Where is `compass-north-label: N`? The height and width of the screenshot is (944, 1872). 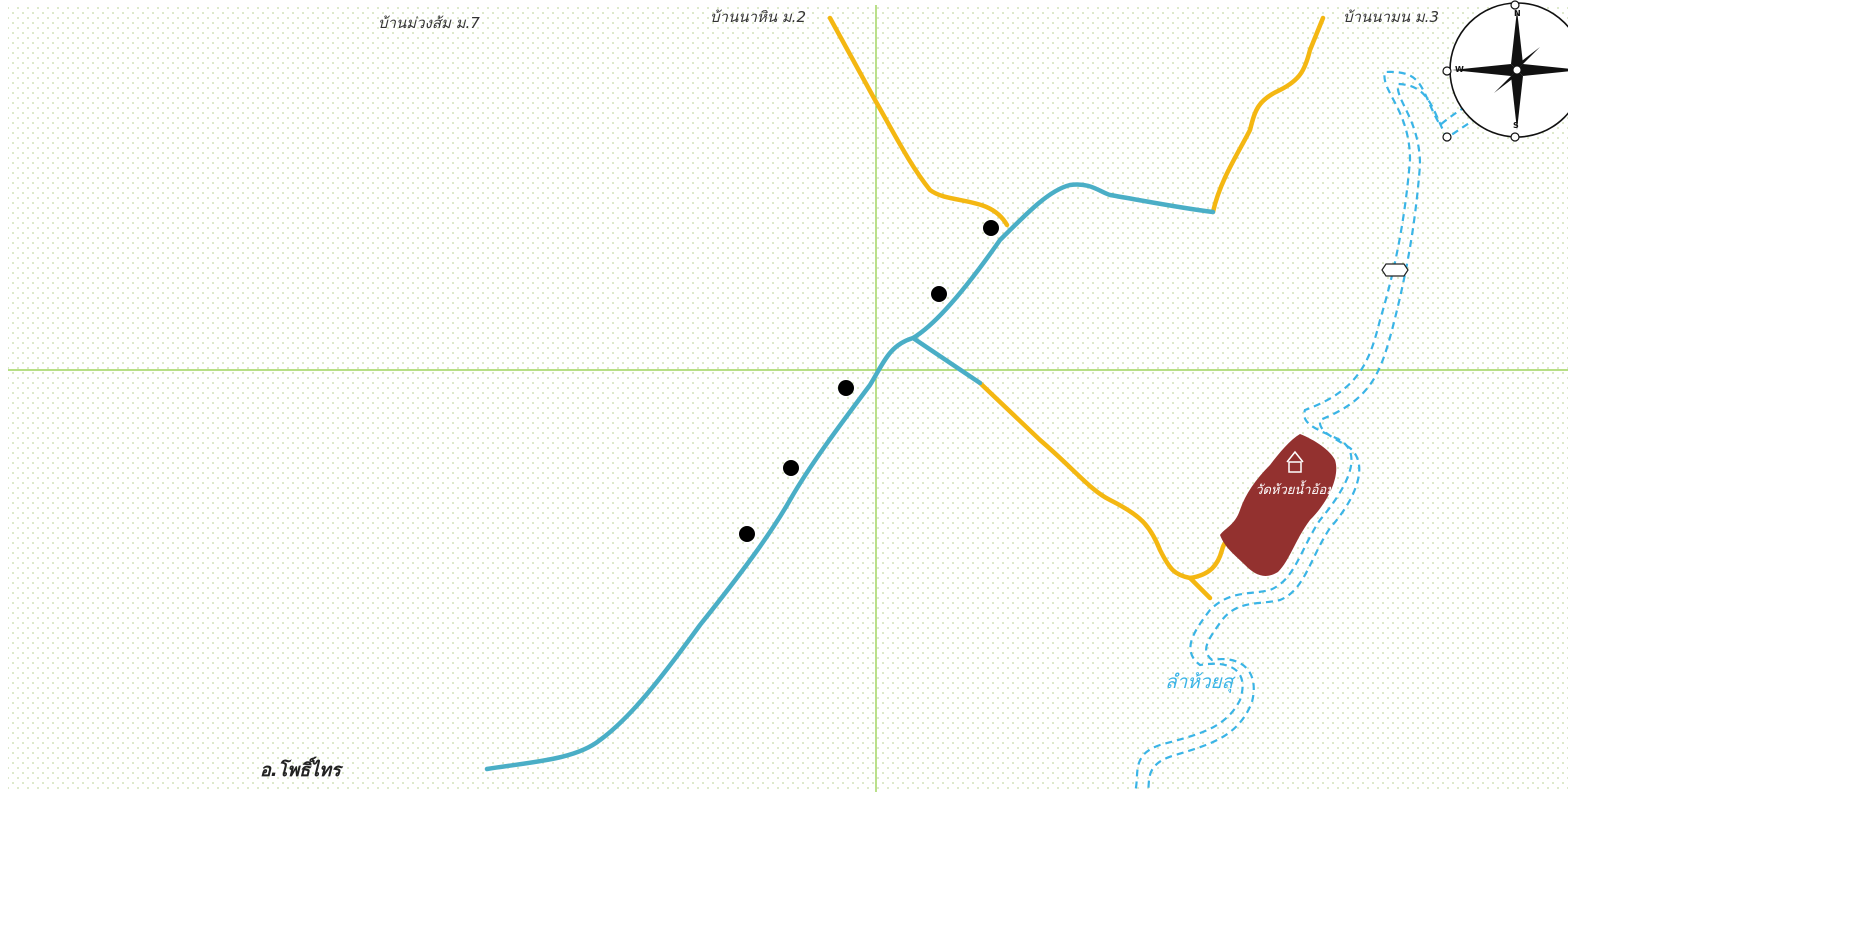
compass-north-label: N is located at coordinates (1517, 13).